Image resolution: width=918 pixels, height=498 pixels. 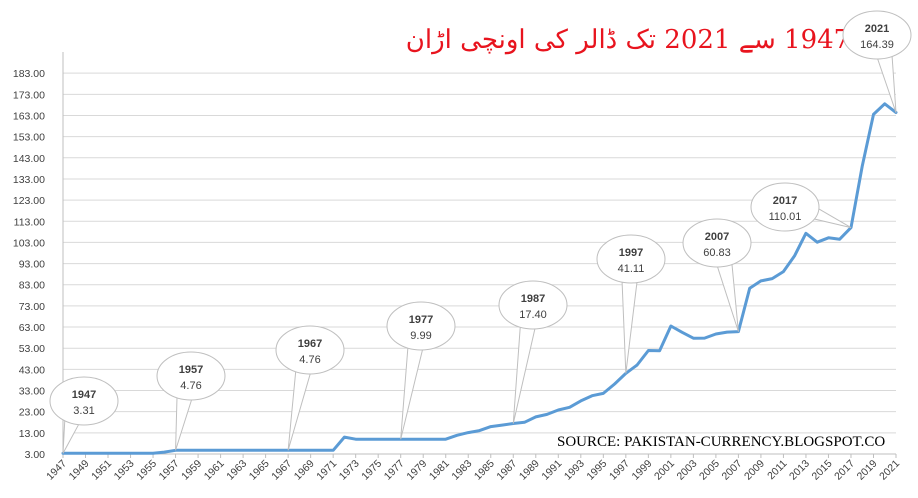 I want to click on x-tick-label: 1975, so click(x=371, y=470).